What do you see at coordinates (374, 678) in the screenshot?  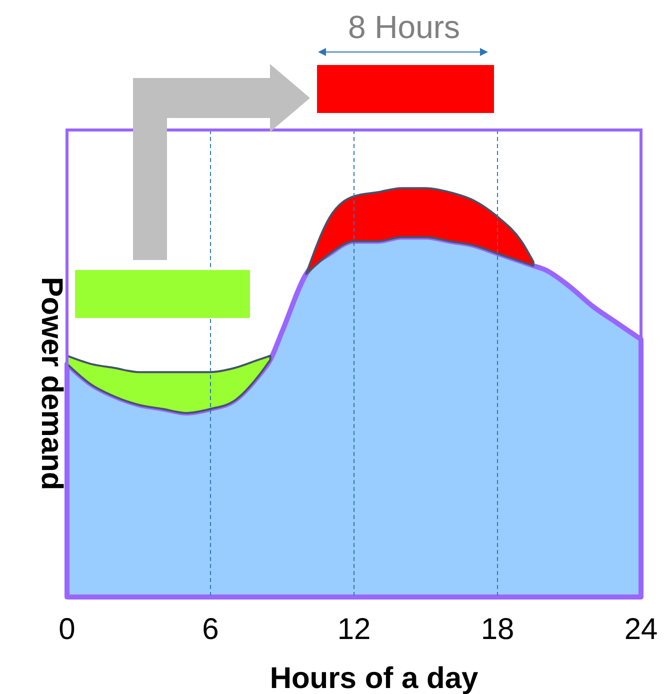 I see `x-axis-title: Hours of a day` at bounding box center [374, 678].